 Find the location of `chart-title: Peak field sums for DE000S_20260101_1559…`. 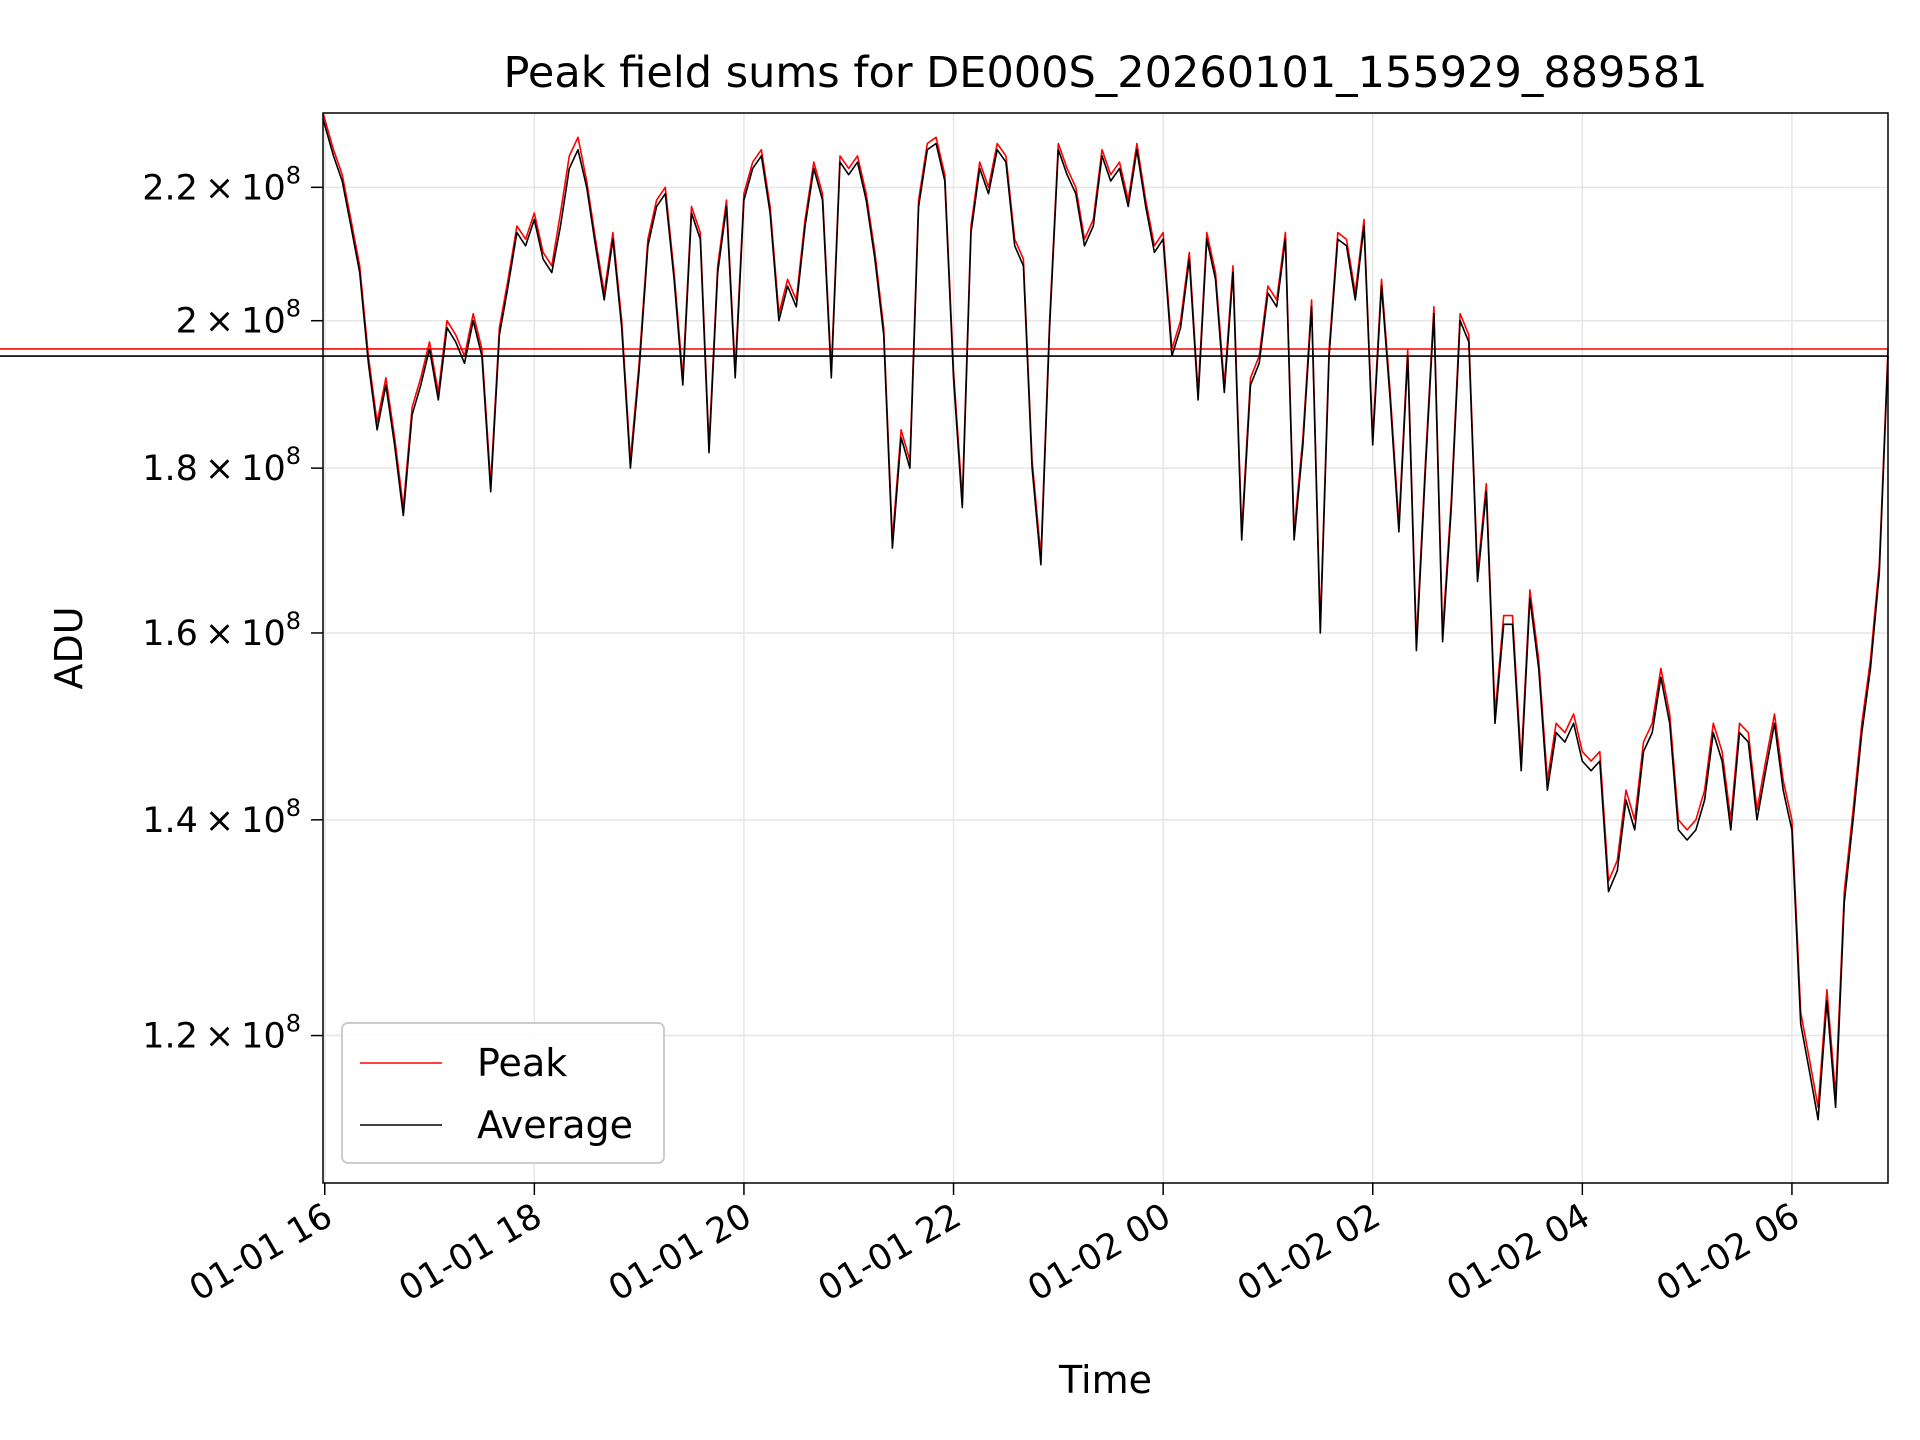

chart-title: Peak field sums for DE000S_20260101_1559… is located at coordinates (1106, 73).